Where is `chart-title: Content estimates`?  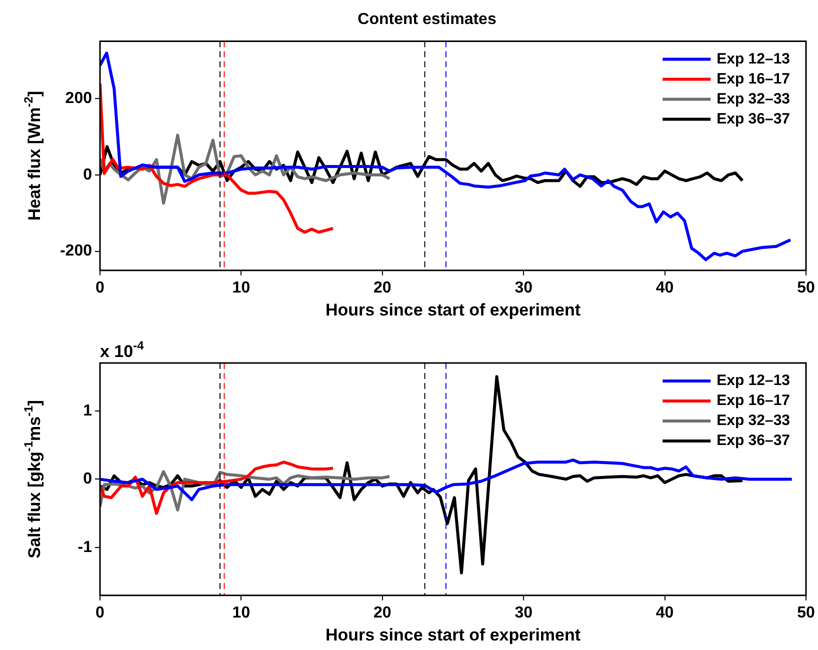 chart-title: Content estimates is located at coordinates (427, 19).